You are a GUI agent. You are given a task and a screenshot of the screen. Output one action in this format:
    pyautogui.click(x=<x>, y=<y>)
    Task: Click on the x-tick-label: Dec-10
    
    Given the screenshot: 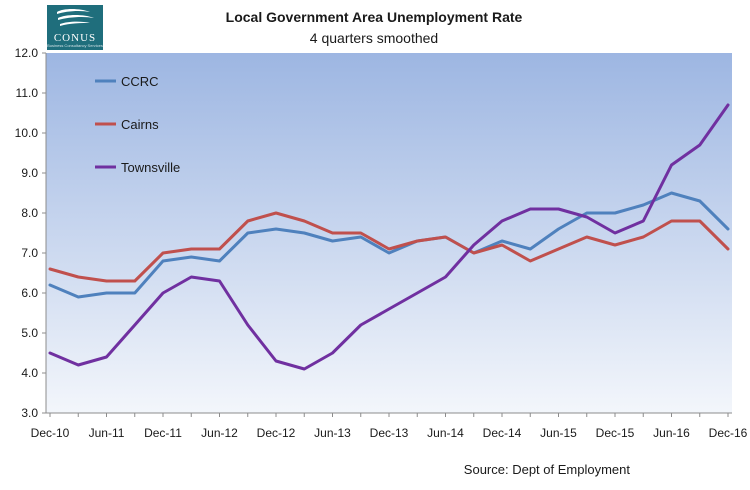 What is the action you would take?
    pyautogui.click(x=50, y=433)
    